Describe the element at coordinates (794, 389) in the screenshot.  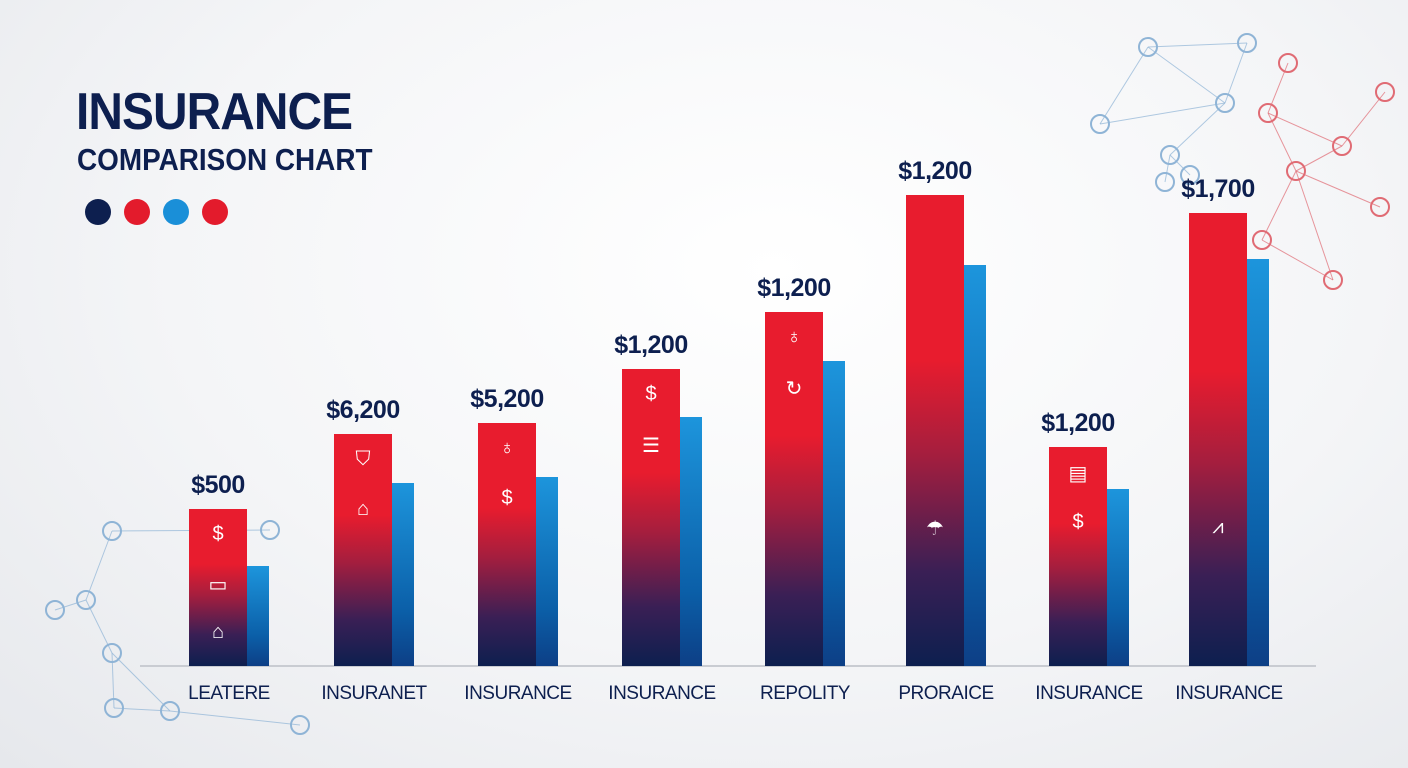
I see `refresh-icon: ↻` at that location.